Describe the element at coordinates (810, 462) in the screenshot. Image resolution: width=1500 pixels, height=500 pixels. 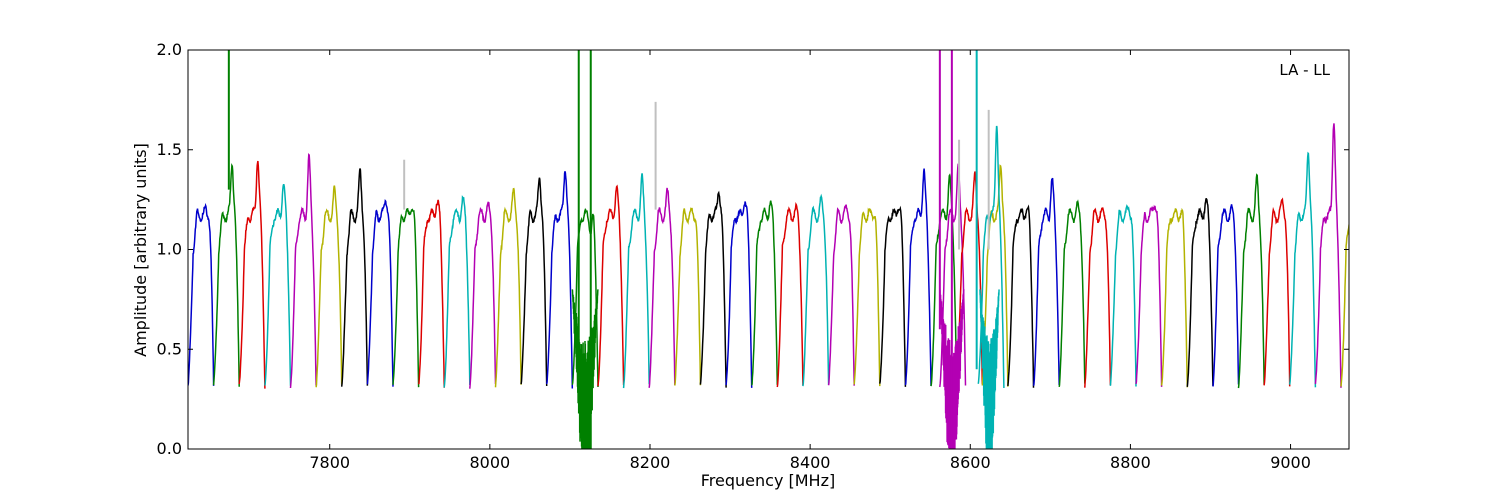
I see `x-tick-label: 8400` at that location.